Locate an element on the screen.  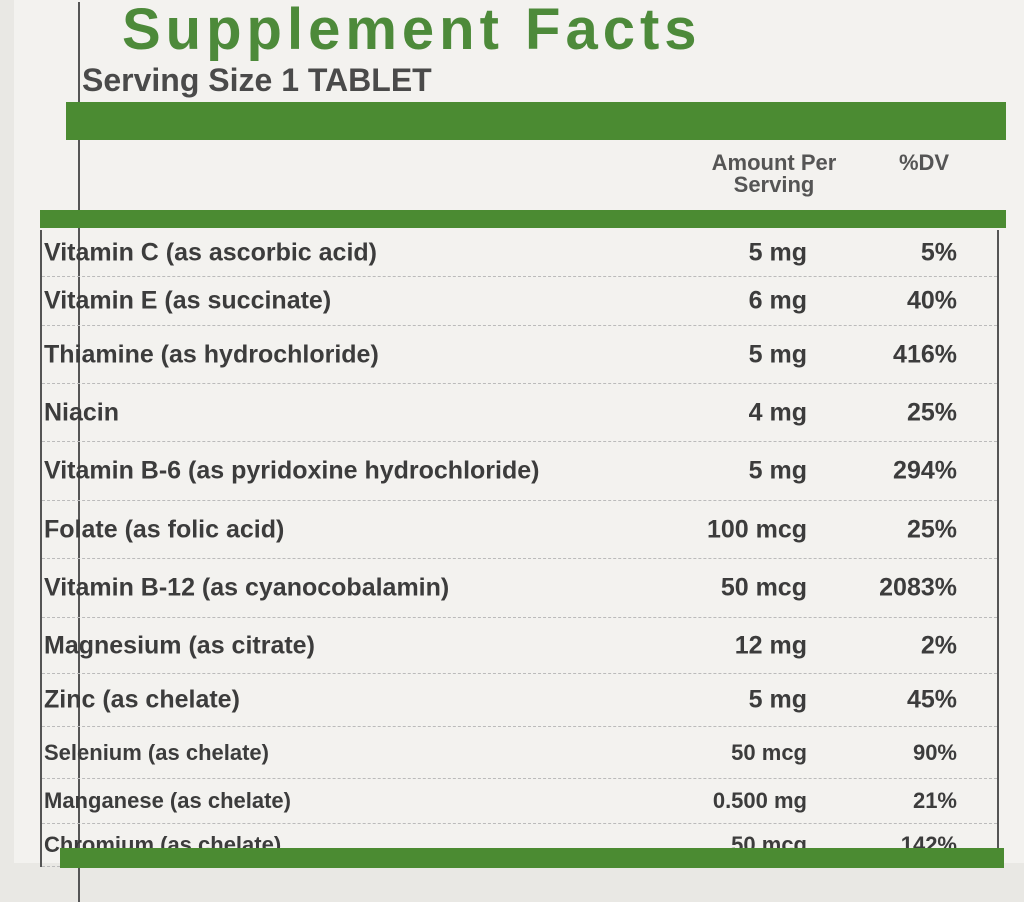
nutrient-amount: 0.500 mg is located at coordinates (759, 800).